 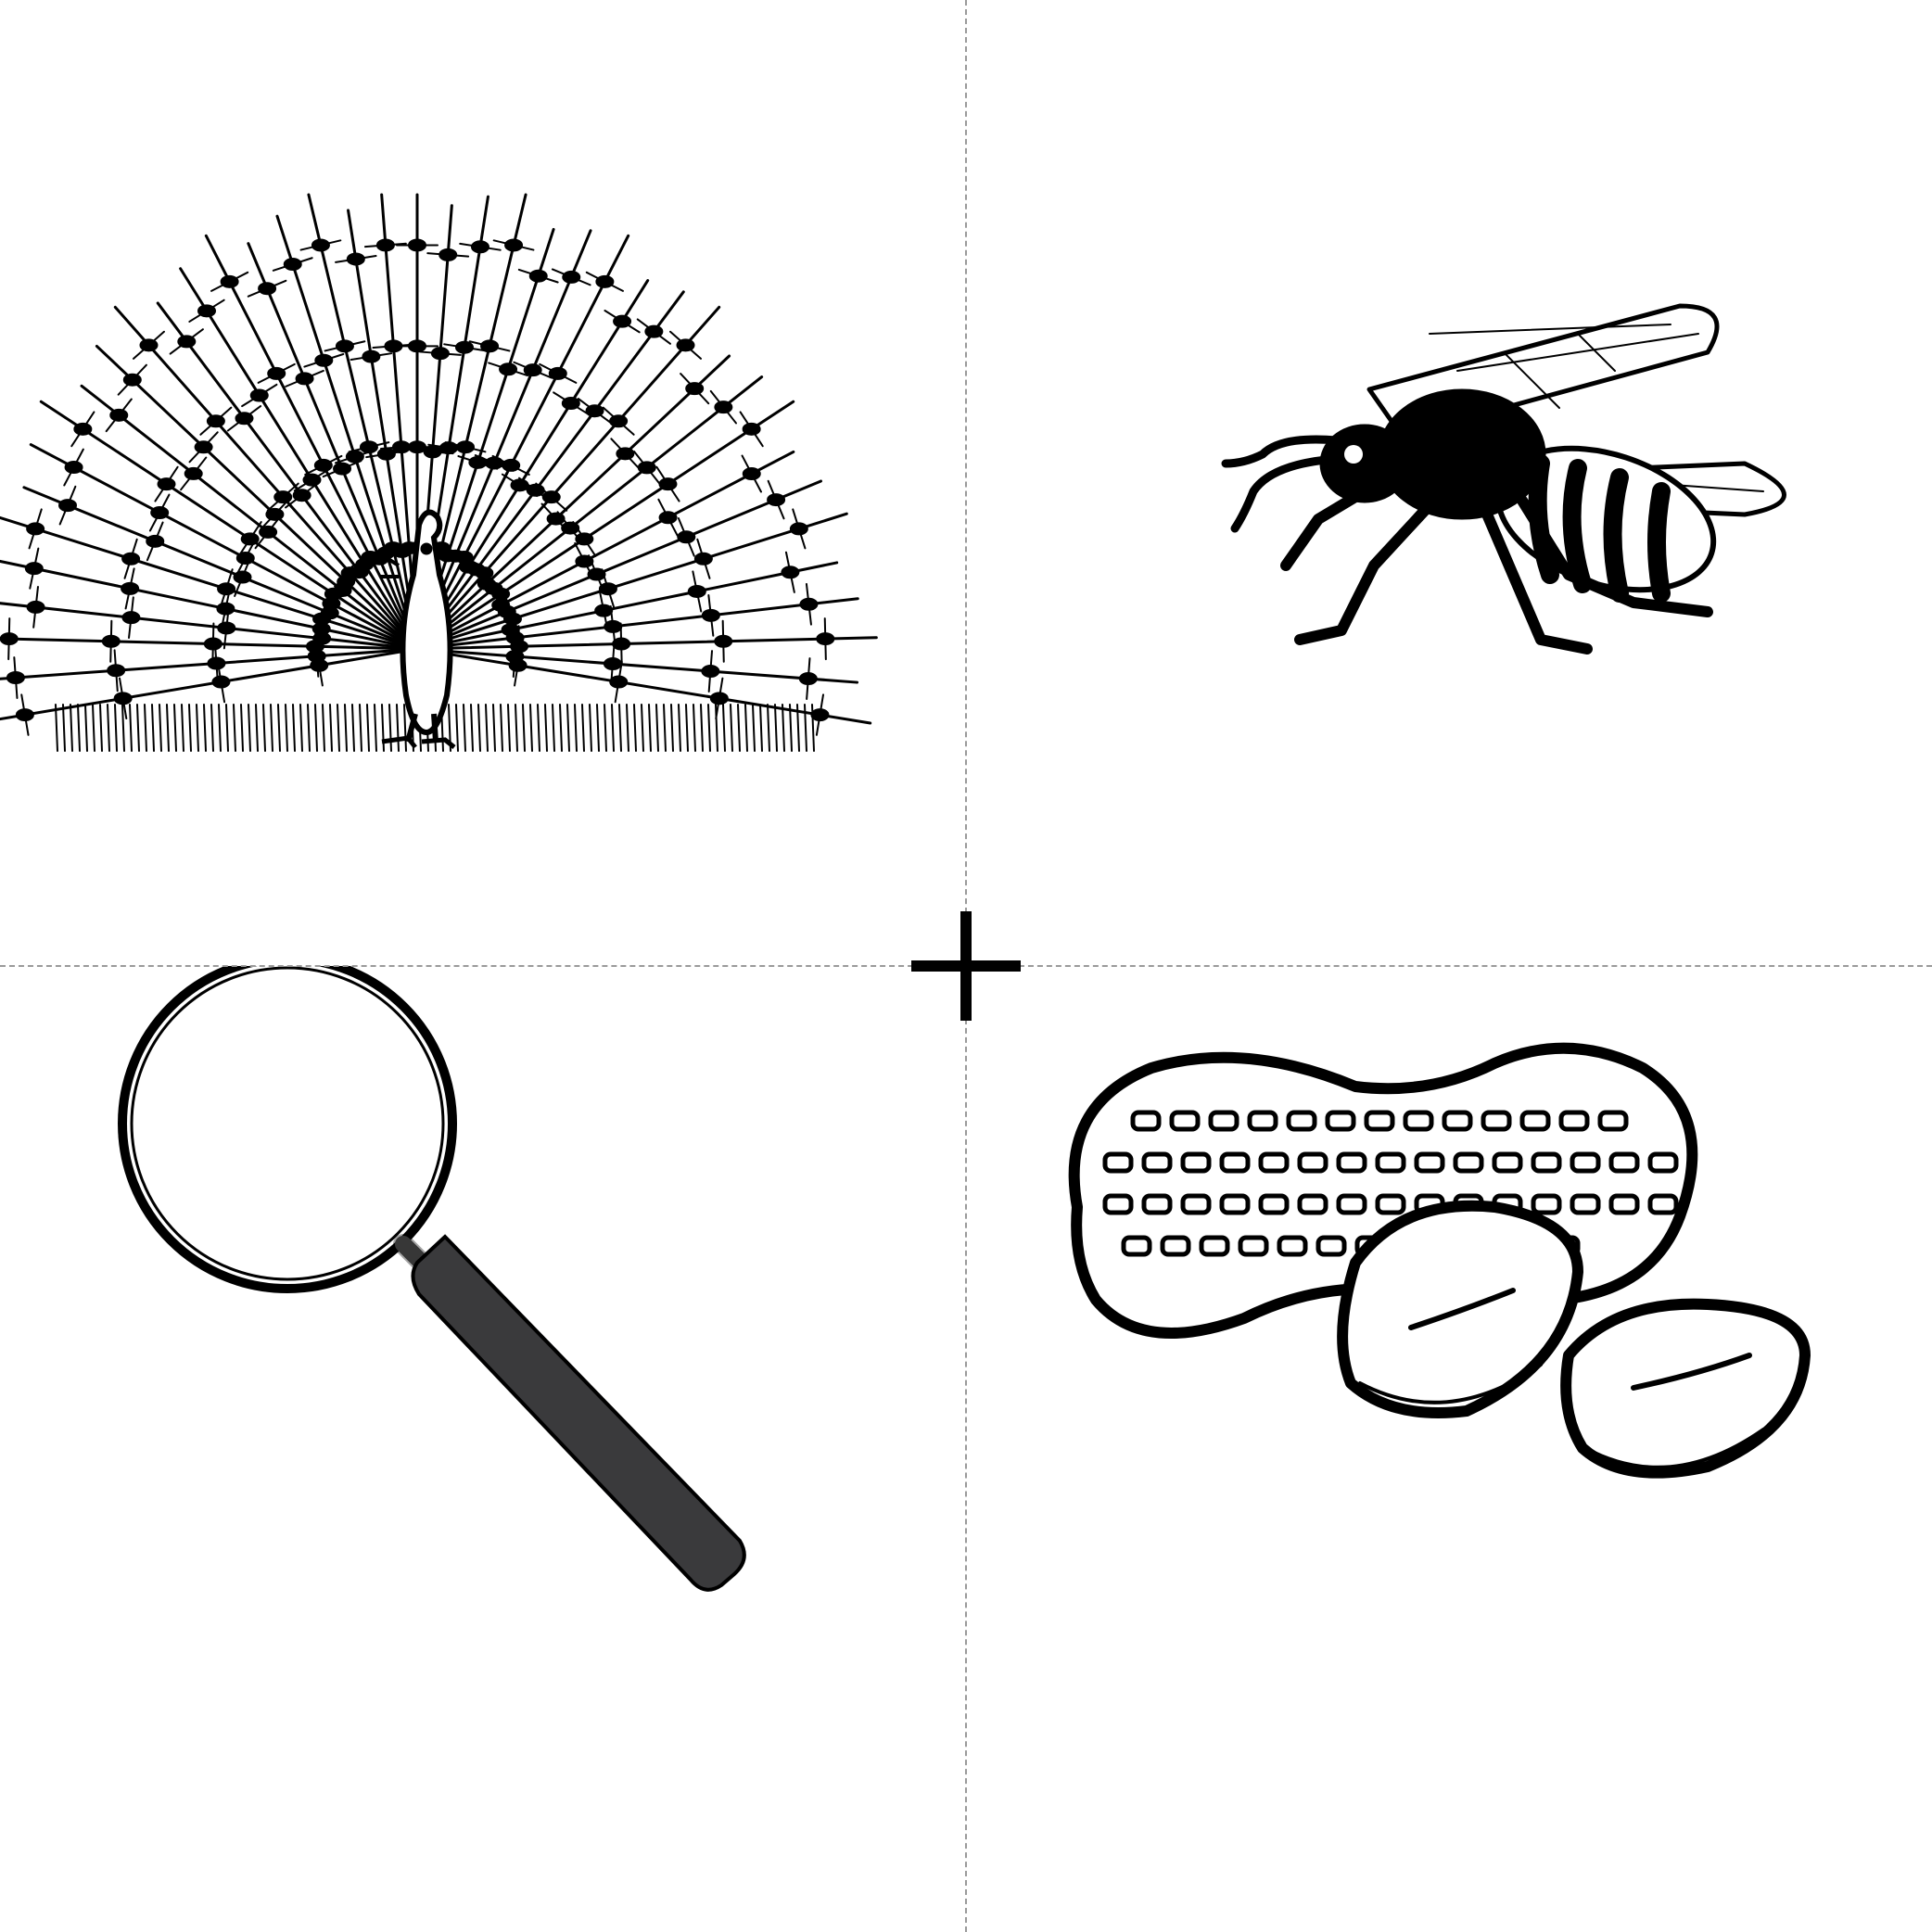 I want to click on bee-icon, so click(x=1503, y=479).